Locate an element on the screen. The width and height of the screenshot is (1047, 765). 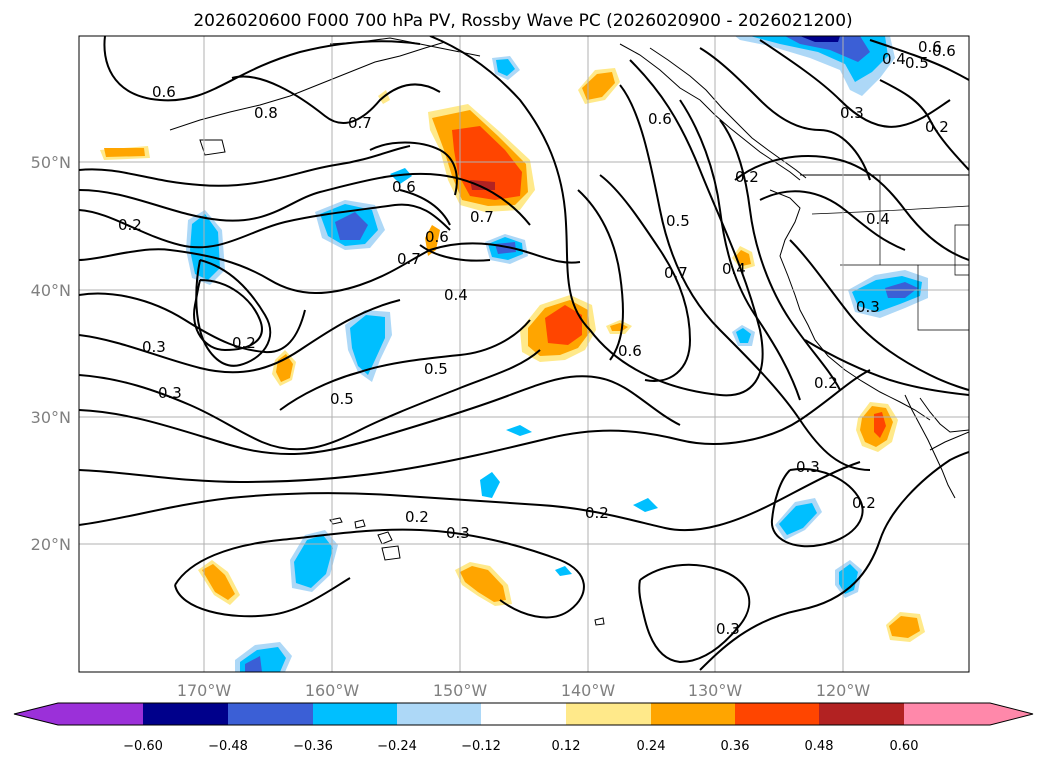
colorbar-extend-high is located at coordinates (968, 714).